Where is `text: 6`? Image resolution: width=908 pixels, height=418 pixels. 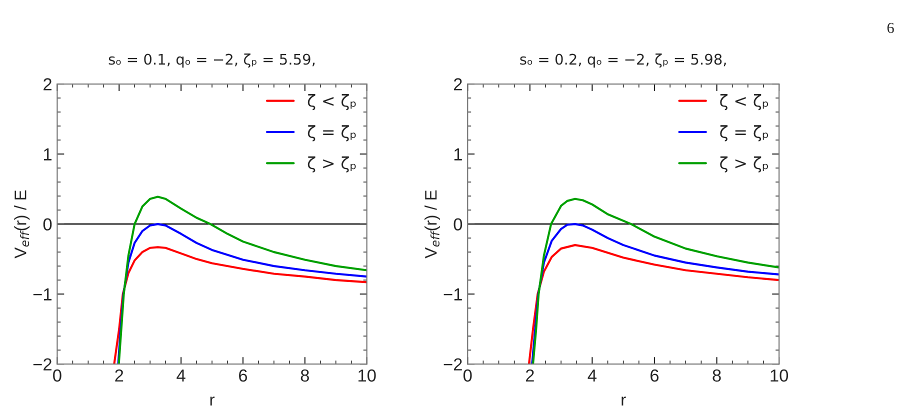
text: 6 is located at coordinates (890, 28).